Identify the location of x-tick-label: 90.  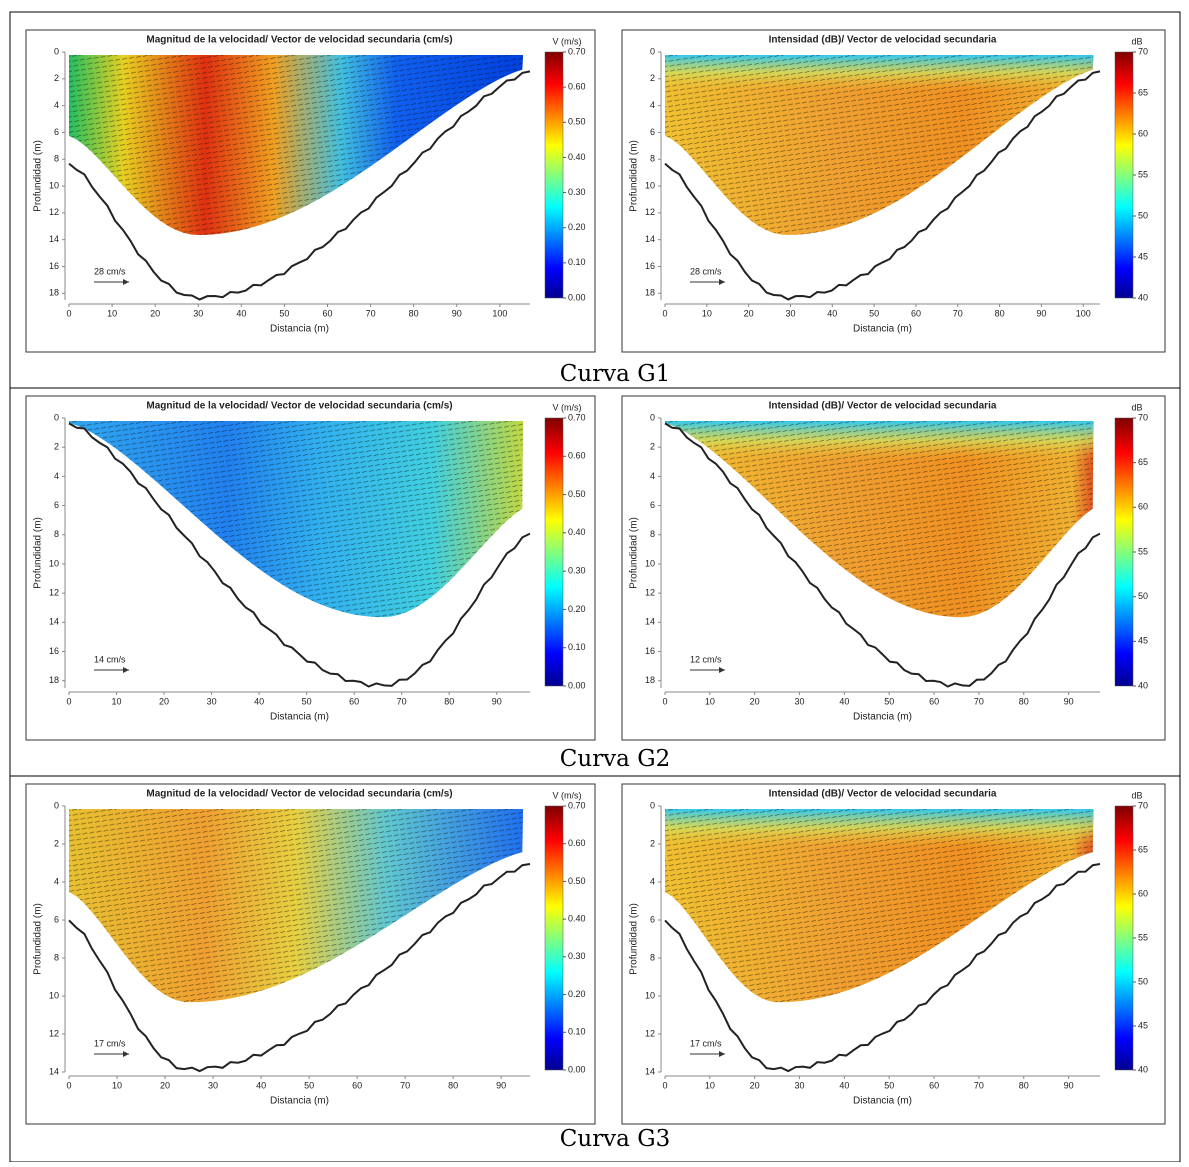
(1041, 313).